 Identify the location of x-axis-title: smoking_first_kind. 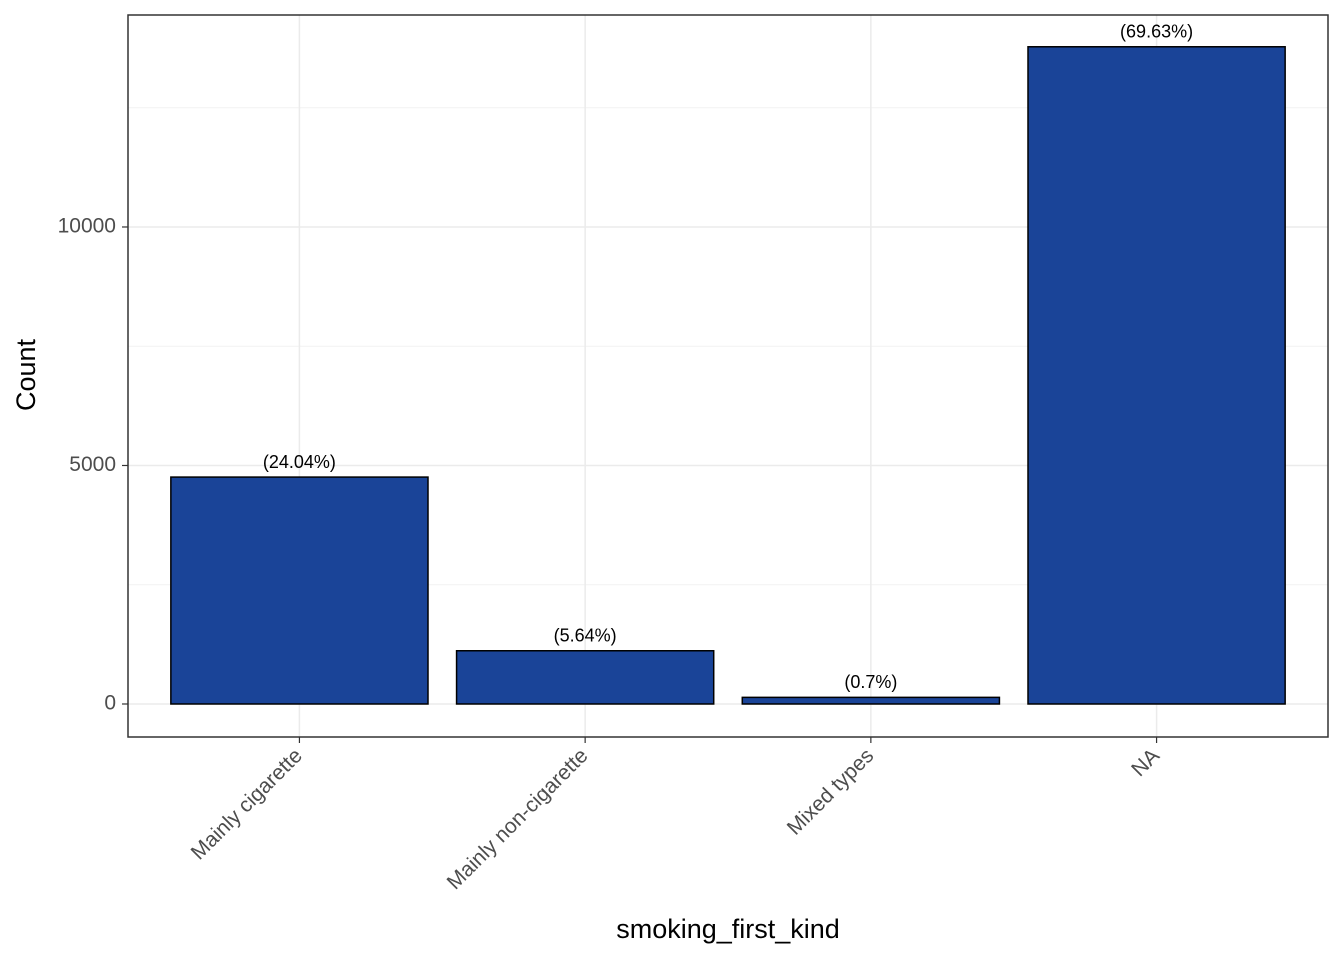
(728, 929).